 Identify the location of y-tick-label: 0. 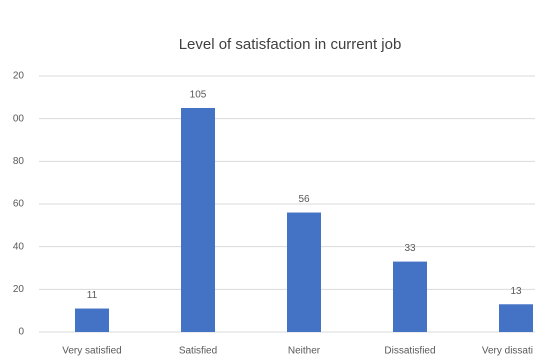
(21, 332).